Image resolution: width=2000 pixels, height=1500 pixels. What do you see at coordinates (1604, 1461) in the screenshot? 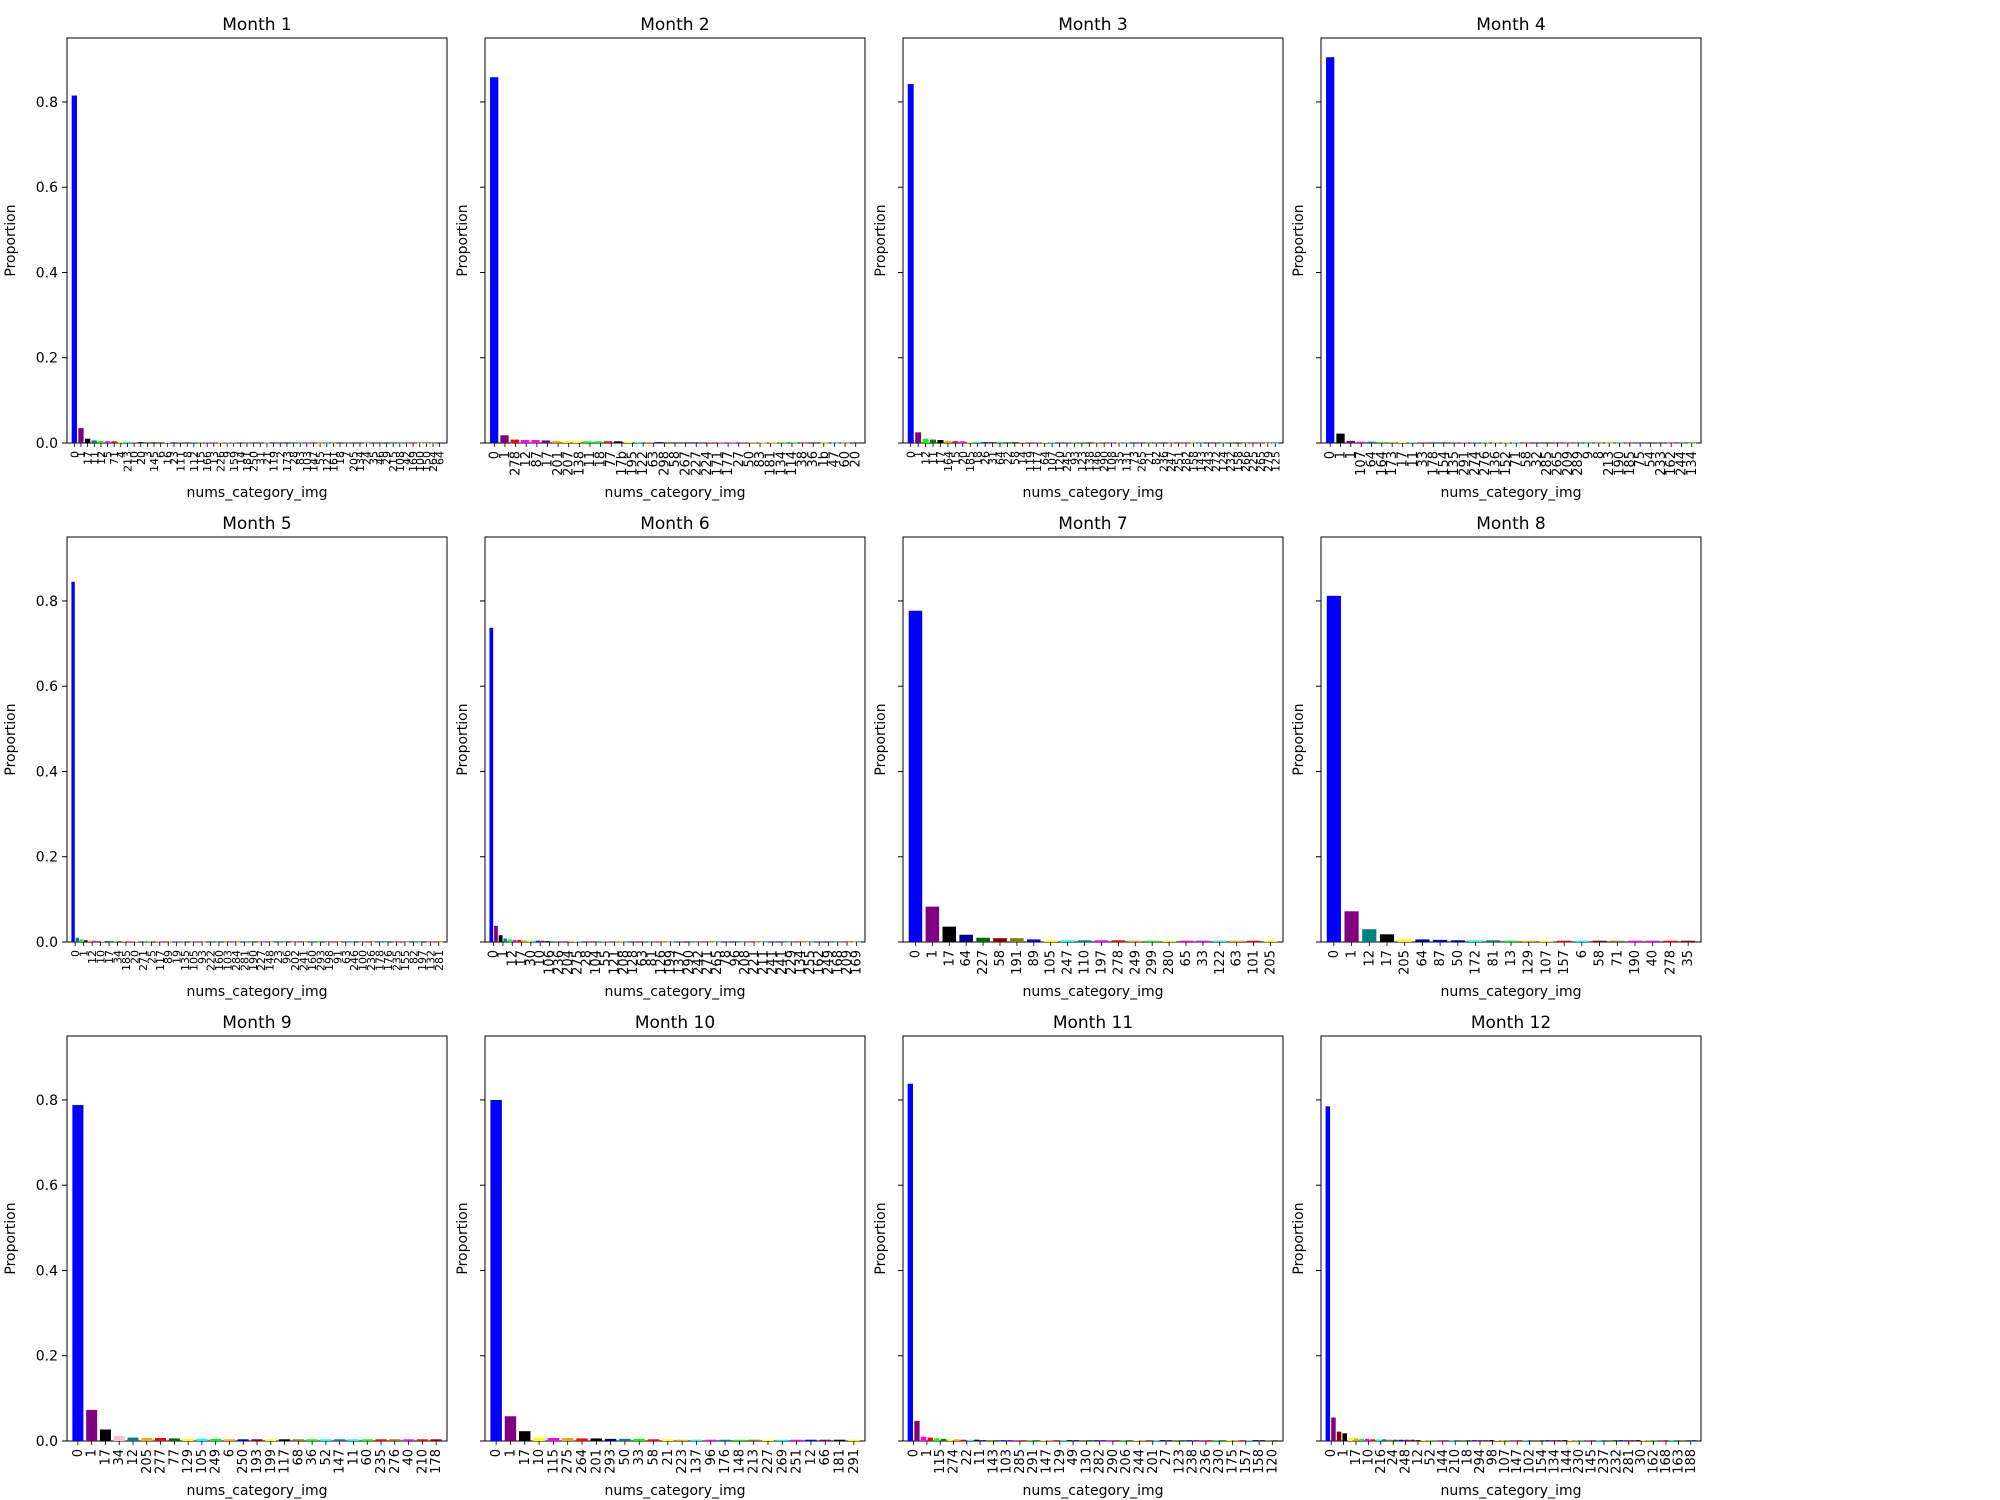
I see `x-tick-label: 237` at bounding box center [1604, 1461].